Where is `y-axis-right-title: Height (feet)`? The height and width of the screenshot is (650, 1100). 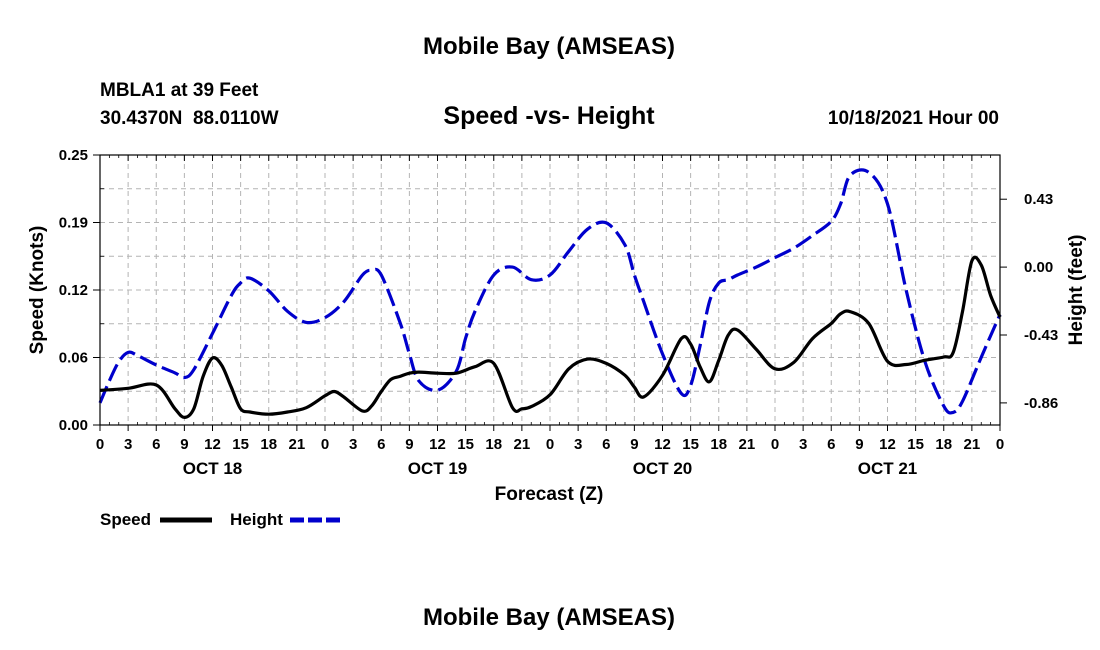
y-axis-right-title: Height (feet) is located at coordinates (1076, 290).